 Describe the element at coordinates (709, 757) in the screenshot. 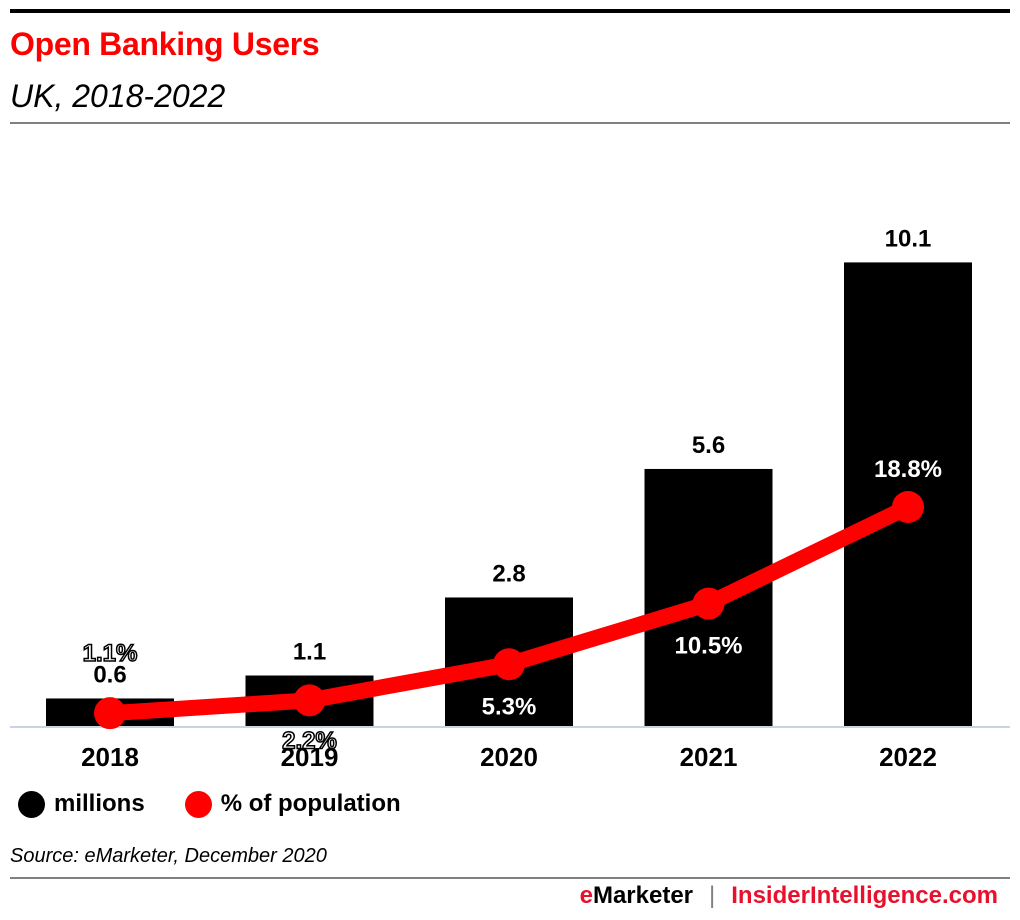

I see `x-tick-label-2021: 2021` at that location.